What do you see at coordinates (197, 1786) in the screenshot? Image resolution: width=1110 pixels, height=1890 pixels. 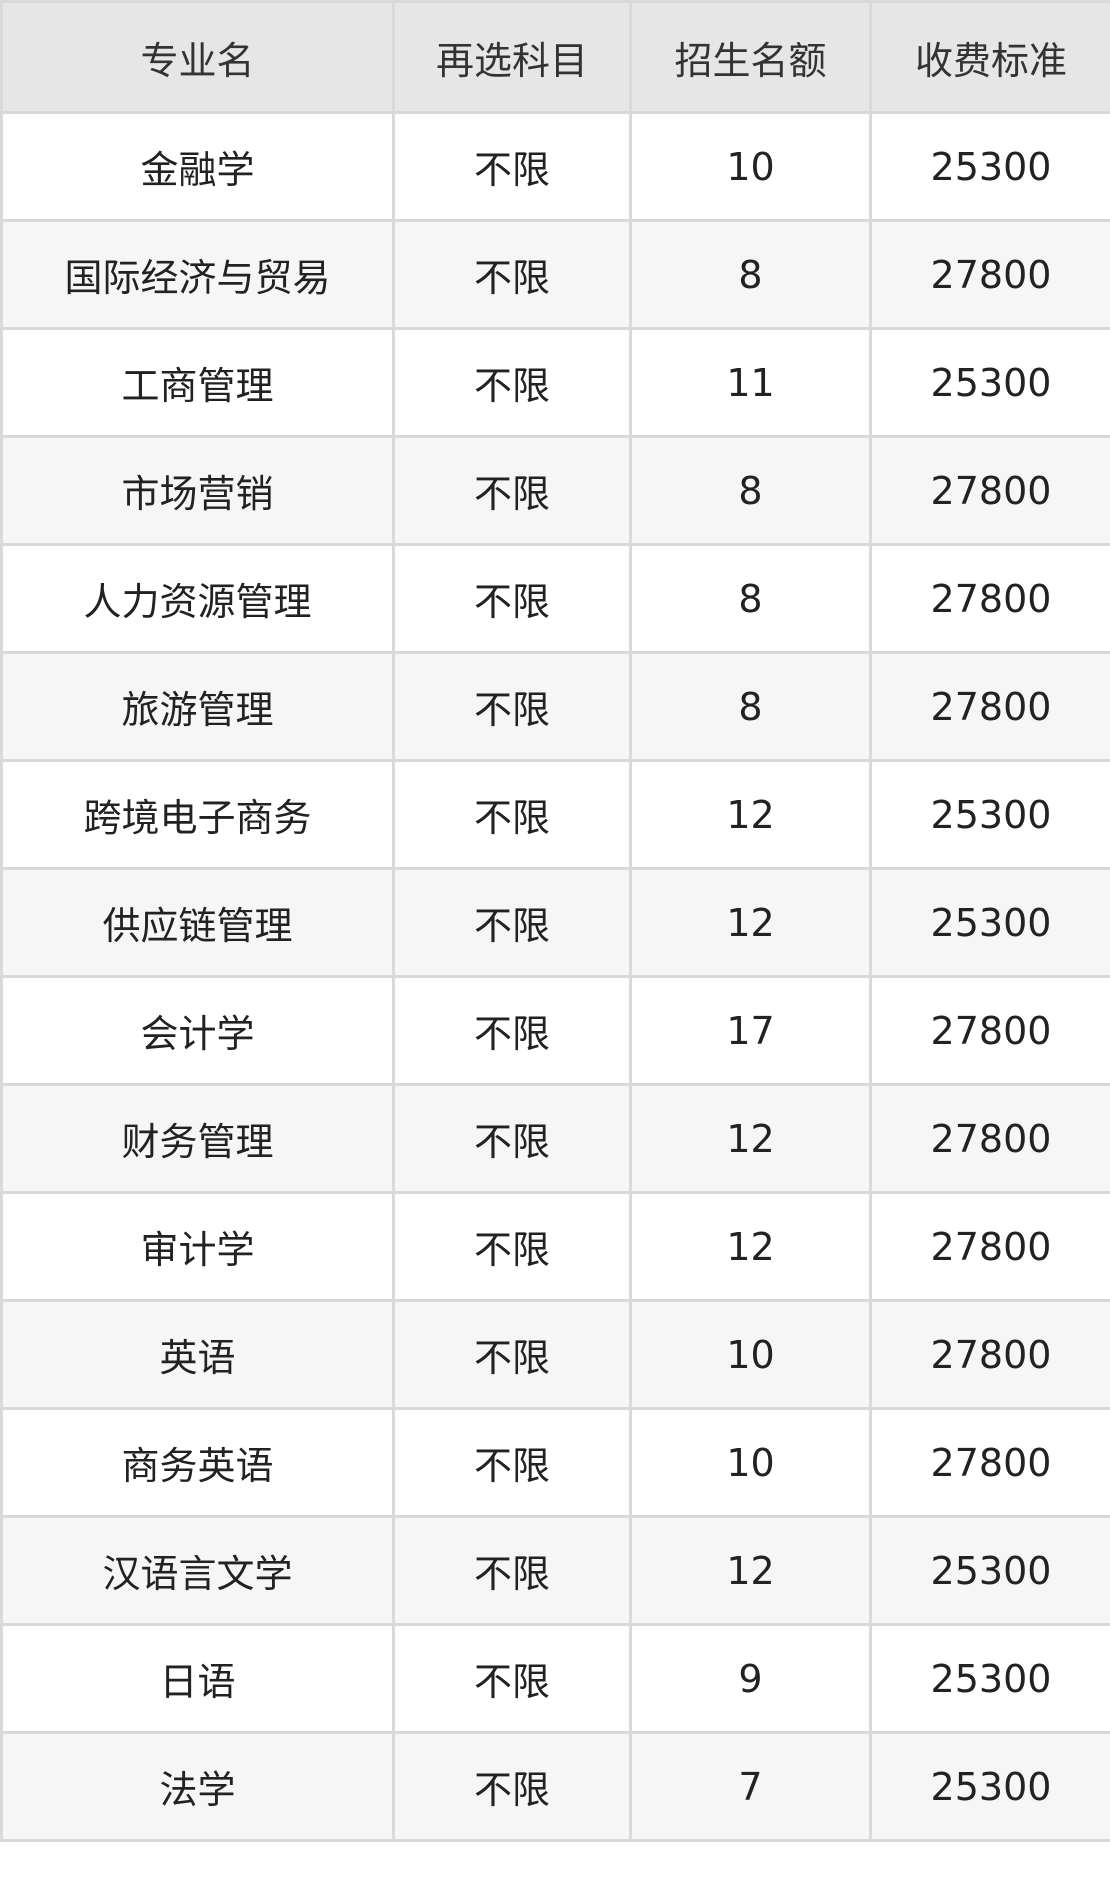 I see `major-cell: 法学` at bounding box center [197, 1786].